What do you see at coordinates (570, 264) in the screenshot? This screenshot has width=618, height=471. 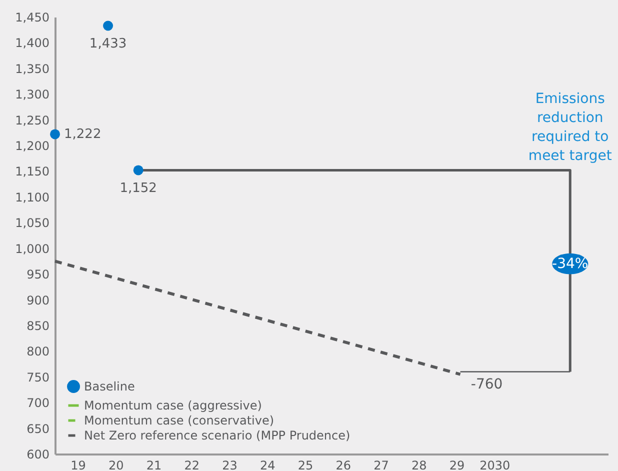 I see `annotation: -34%` at bounding box center [570, 264].